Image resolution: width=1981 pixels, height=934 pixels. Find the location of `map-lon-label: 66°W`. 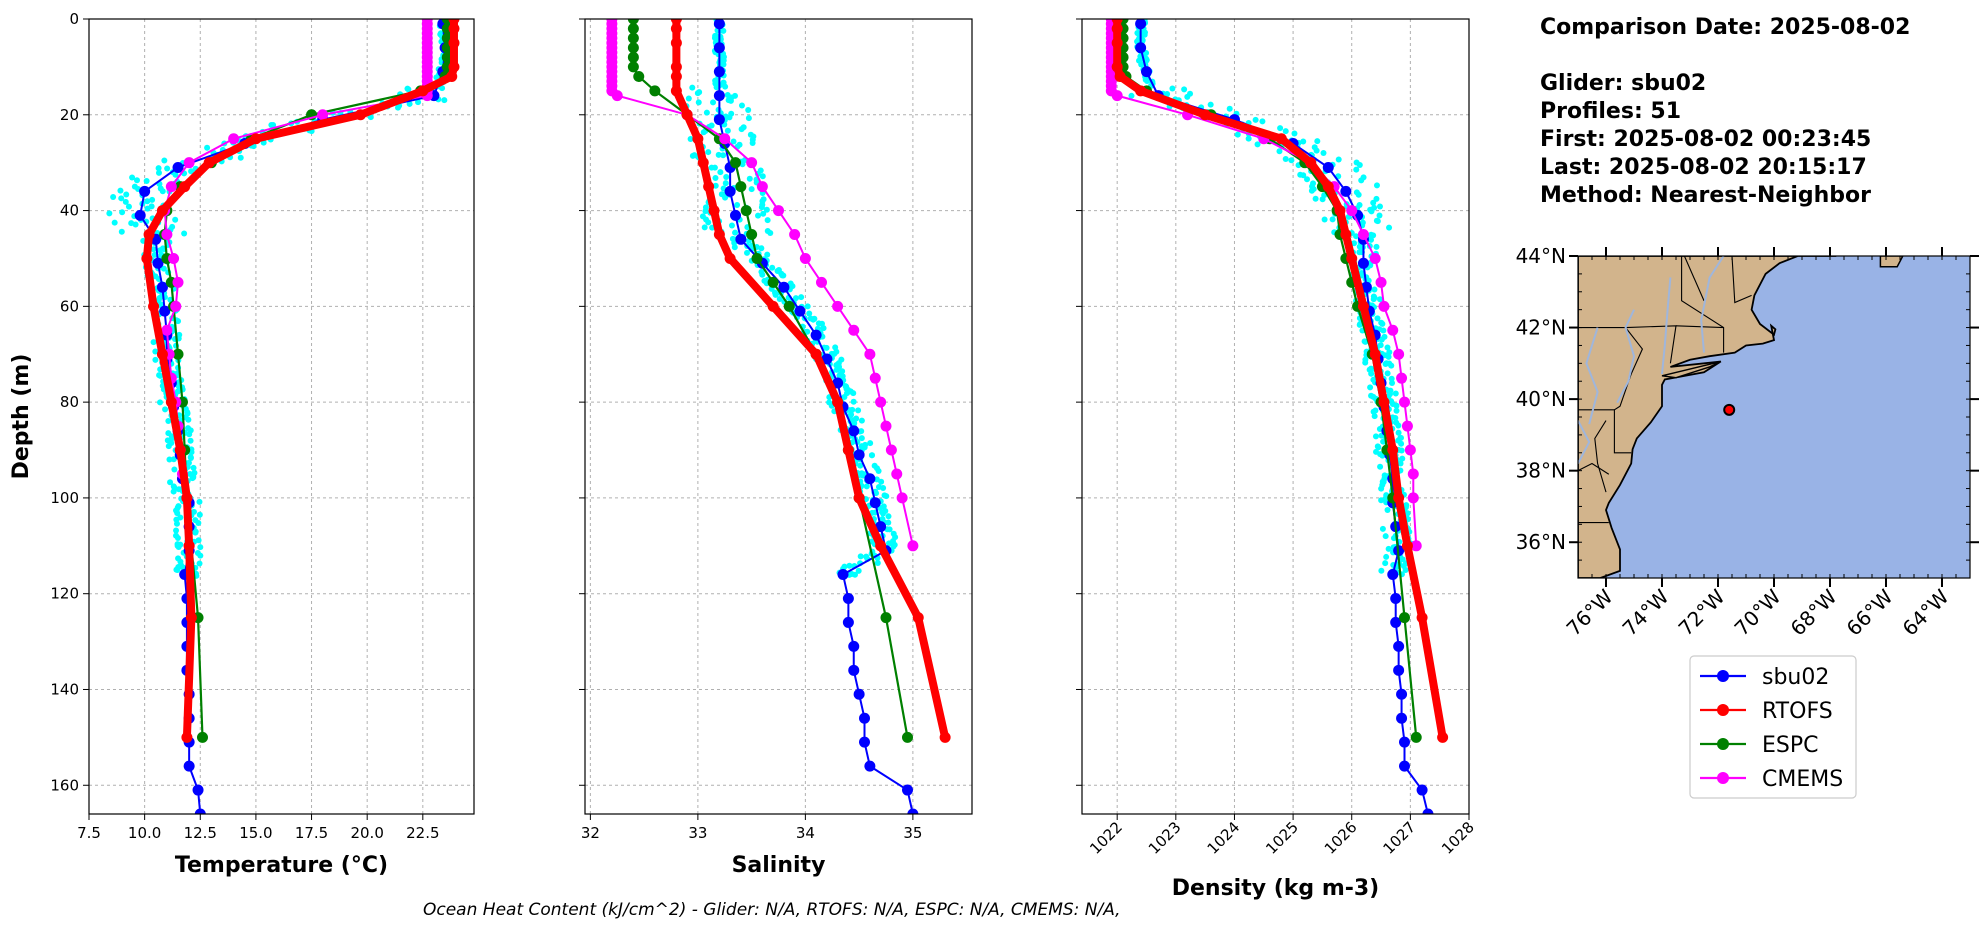

map-lon-label: 66°W is located at coordinates (1870, 612).